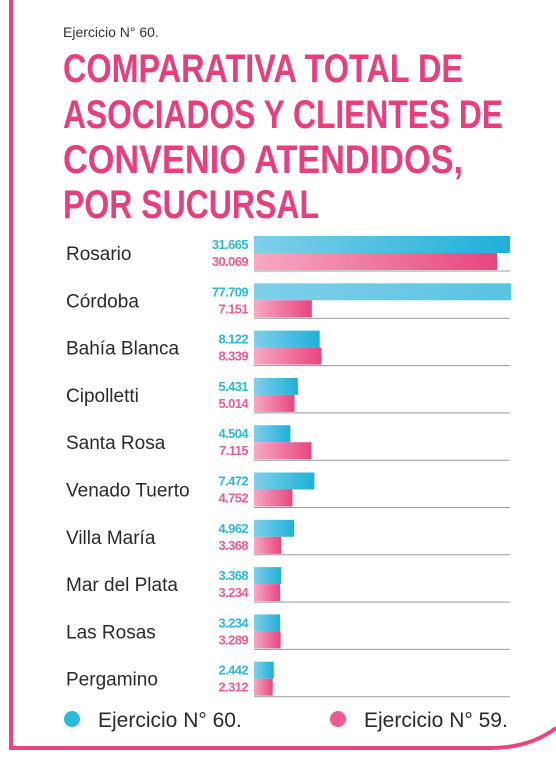 The width and height of the screenshot is (556, 775). I want to click on header: Ejercicio N° 60., so click(111, 32).